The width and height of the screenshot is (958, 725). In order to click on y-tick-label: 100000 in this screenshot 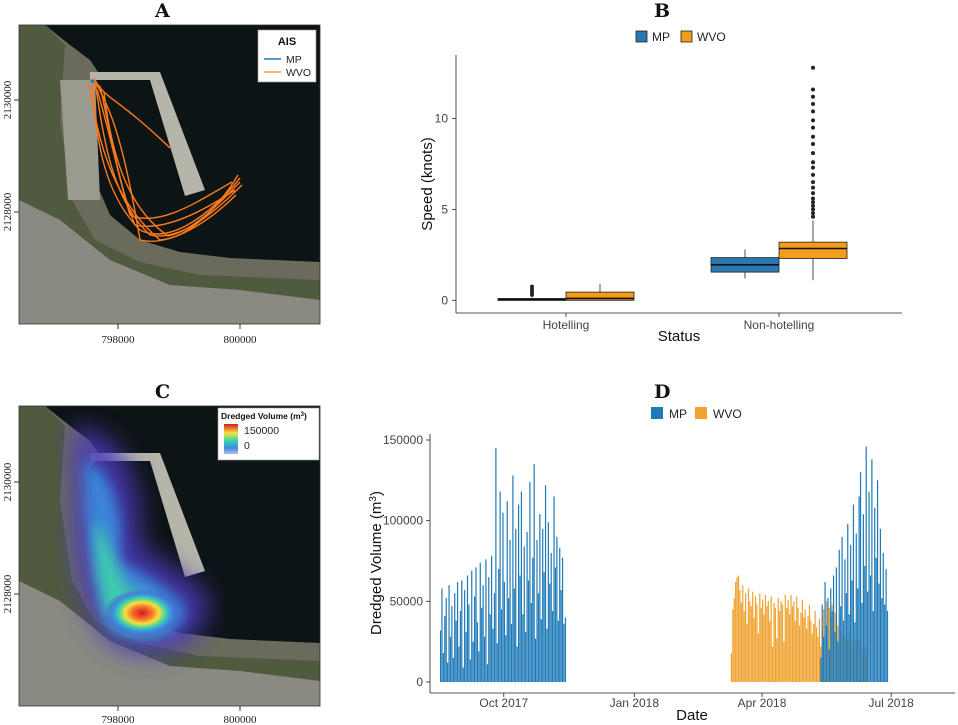, I will do `click(403, 521)`.